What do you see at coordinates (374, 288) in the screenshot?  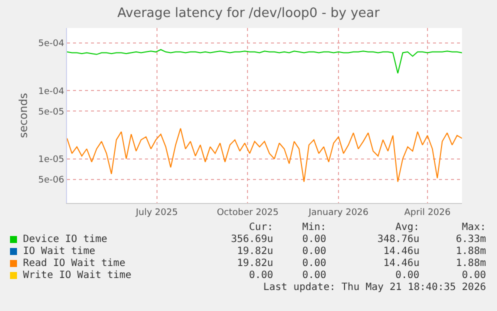 I see `text: Last update: Thu May 21 18:40:35 2026` at bounding box center [374, 288].